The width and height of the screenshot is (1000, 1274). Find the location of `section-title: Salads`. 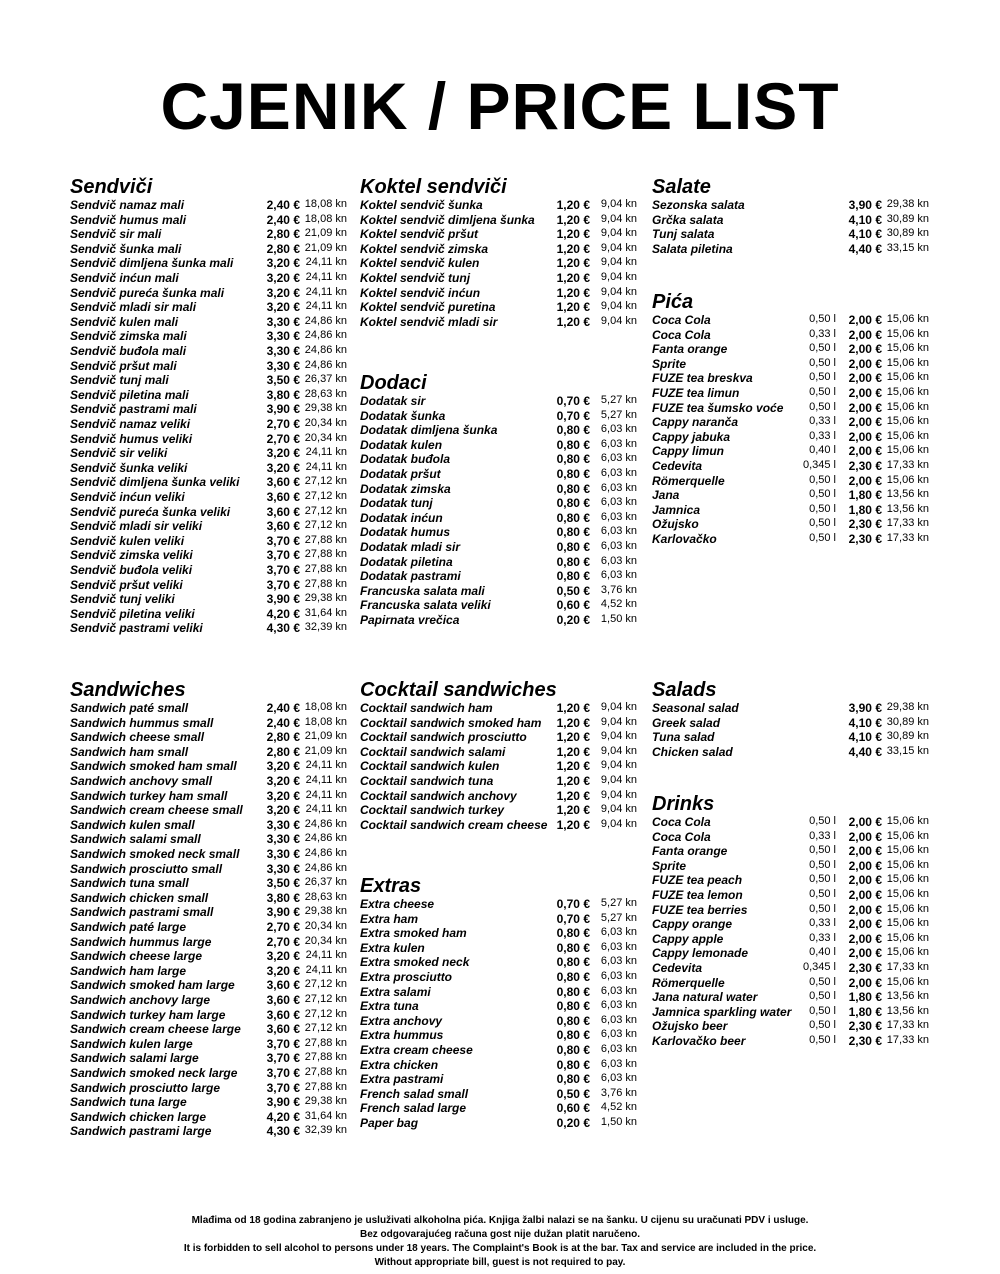

section-title: Salads is located at coordinates (684, 690).